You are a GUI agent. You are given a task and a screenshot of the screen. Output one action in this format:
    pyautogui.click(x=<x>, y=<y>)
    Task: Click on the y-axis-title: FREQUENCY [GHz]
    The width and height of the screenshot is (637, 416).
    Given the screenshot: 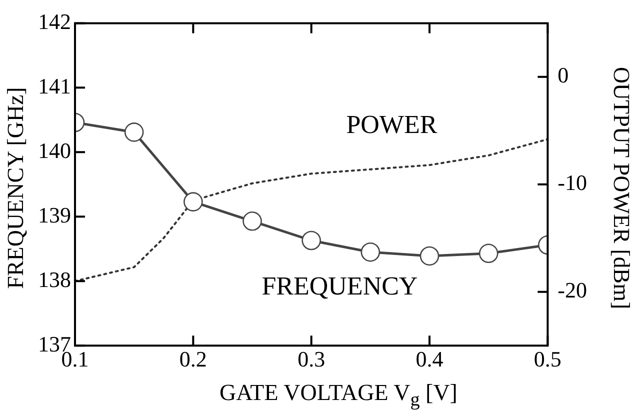 What is the action you would take?
    pyautogui.click(x=16, y=188)
    